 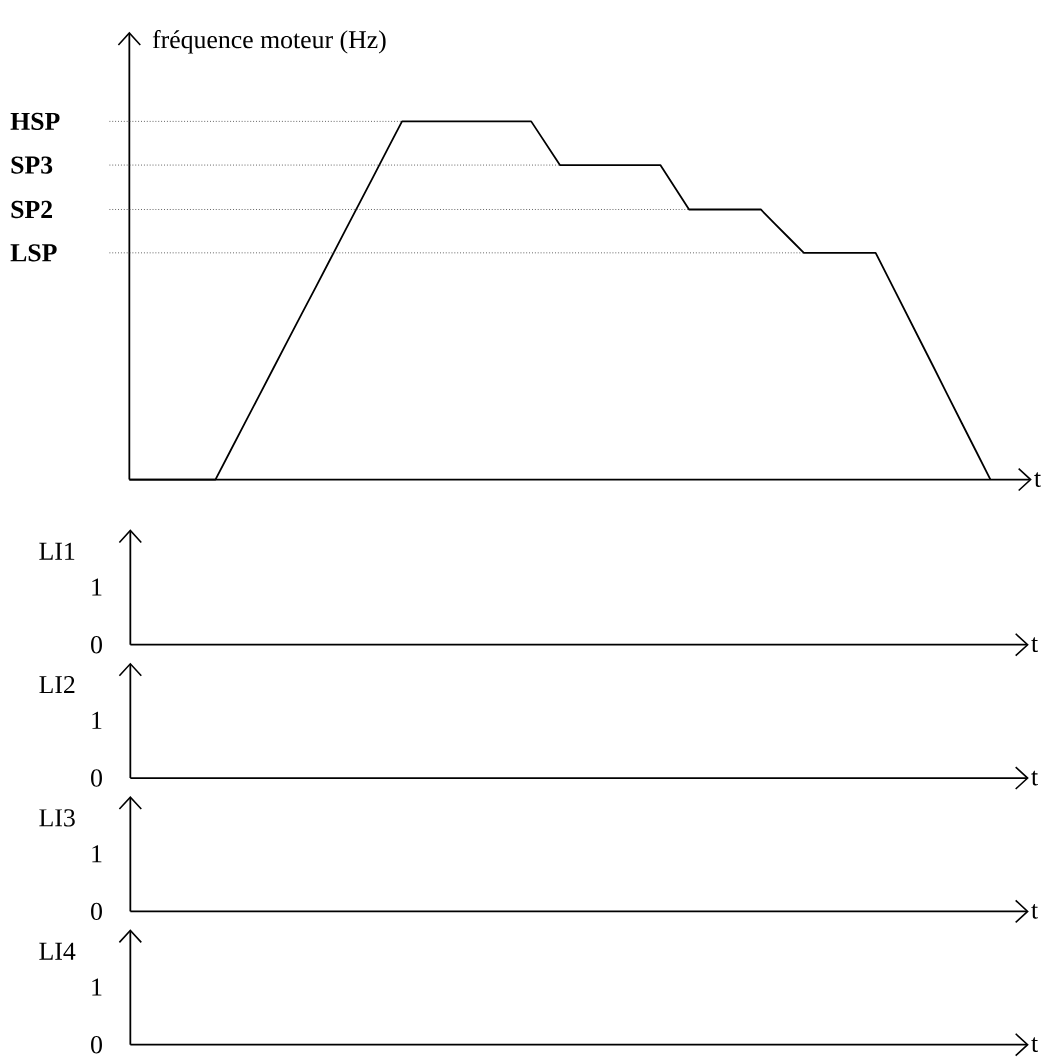 I want to click on ref-line-label: LSP, so click(x=33, y=253).